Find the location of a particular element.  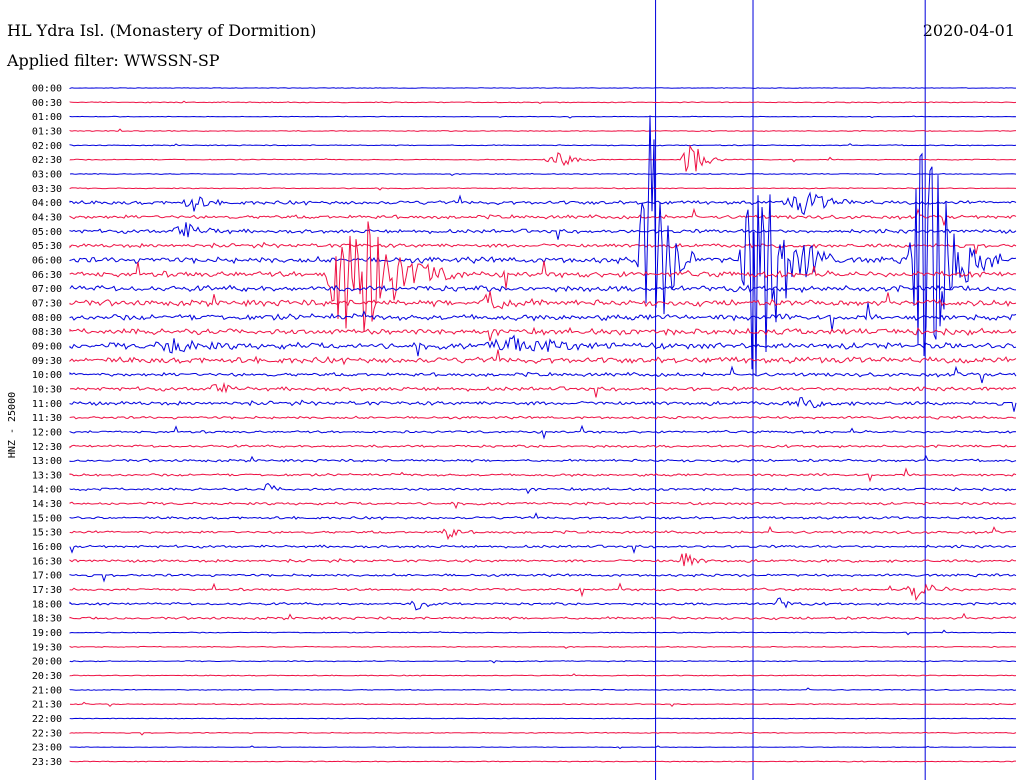

time-tick-label: 14:00 is located at coordinates (47, 490).